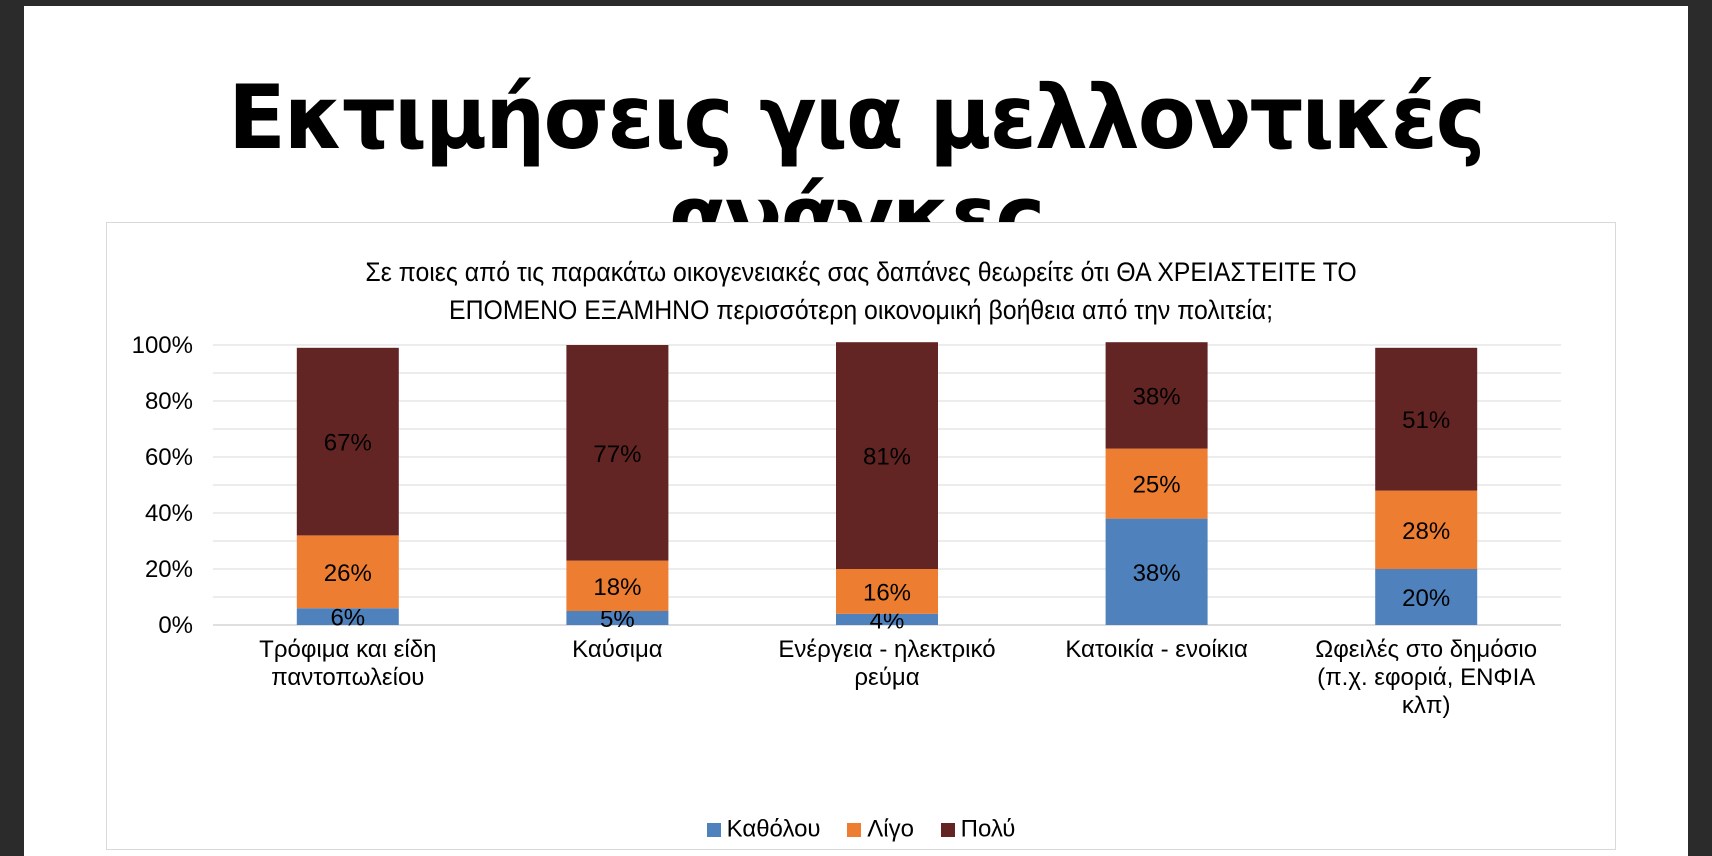  I want to click on legend-swatch-none, so click(713, 829).